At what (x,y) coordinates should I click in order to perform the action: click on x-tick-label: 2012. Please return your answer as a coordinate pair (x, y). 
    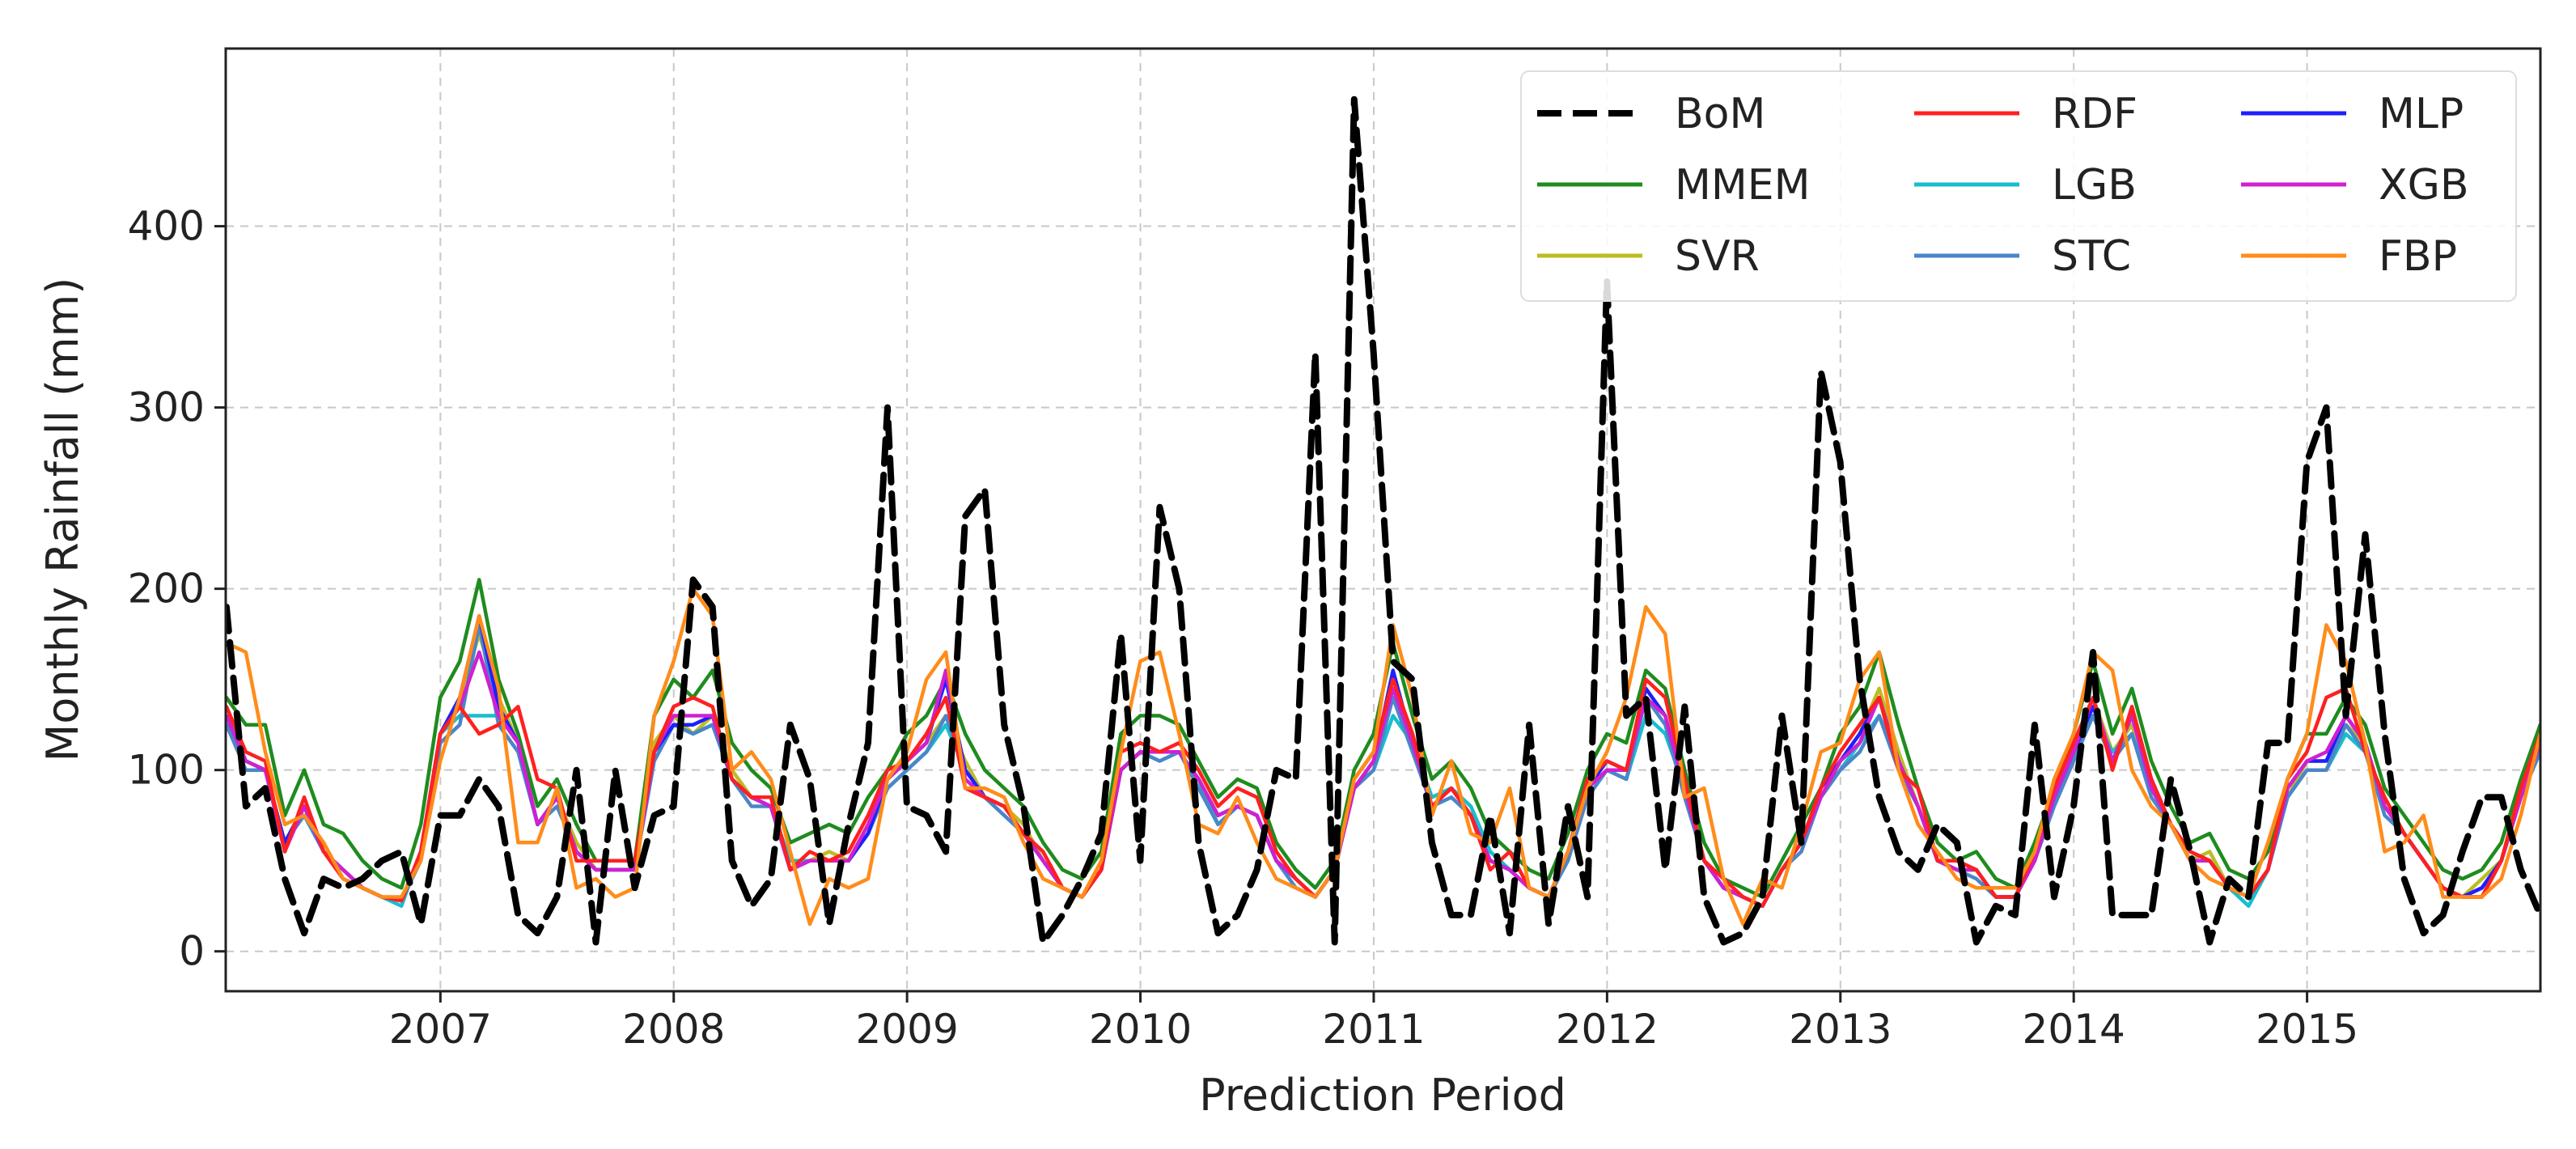
    Looking at the image, I should click on (1607, 1030).